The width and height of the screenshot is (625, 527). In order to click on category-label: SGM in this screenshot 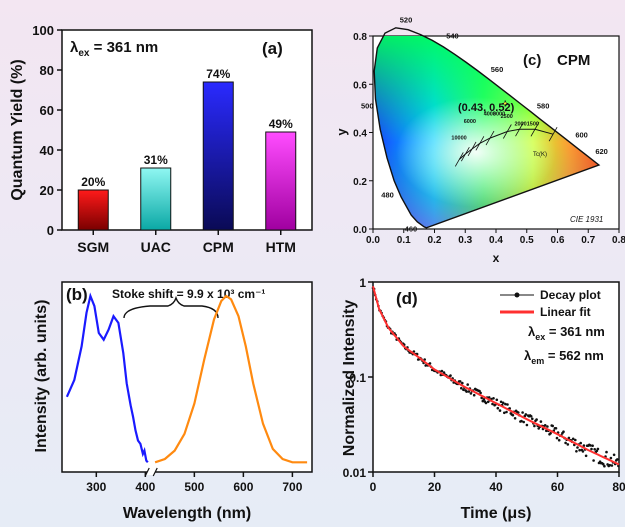, I will do `click(93, 247)`.